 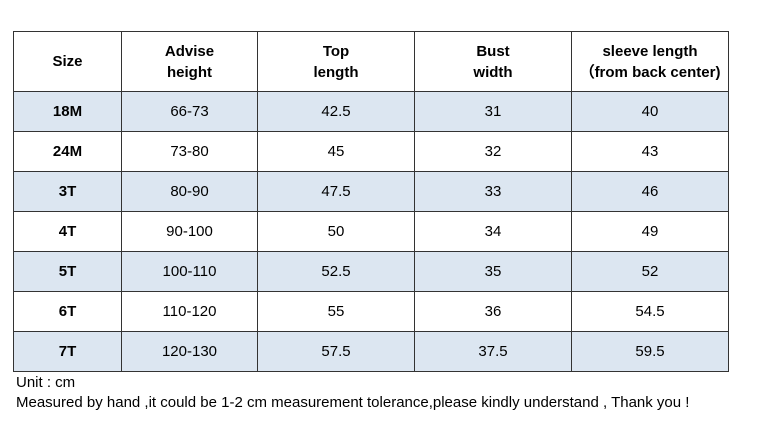 I want to click on value-cell: 45, so click(x=336, y=151).